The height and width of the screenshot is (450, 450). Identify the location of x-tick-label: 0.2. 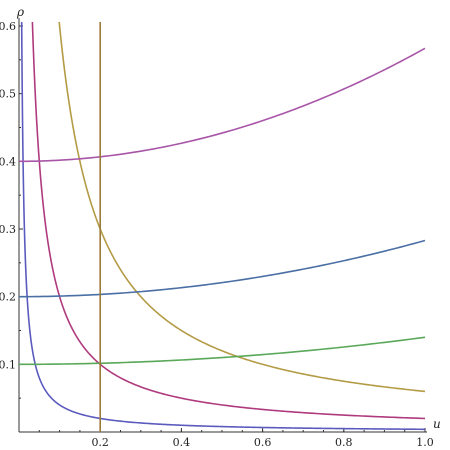
(100, 442).